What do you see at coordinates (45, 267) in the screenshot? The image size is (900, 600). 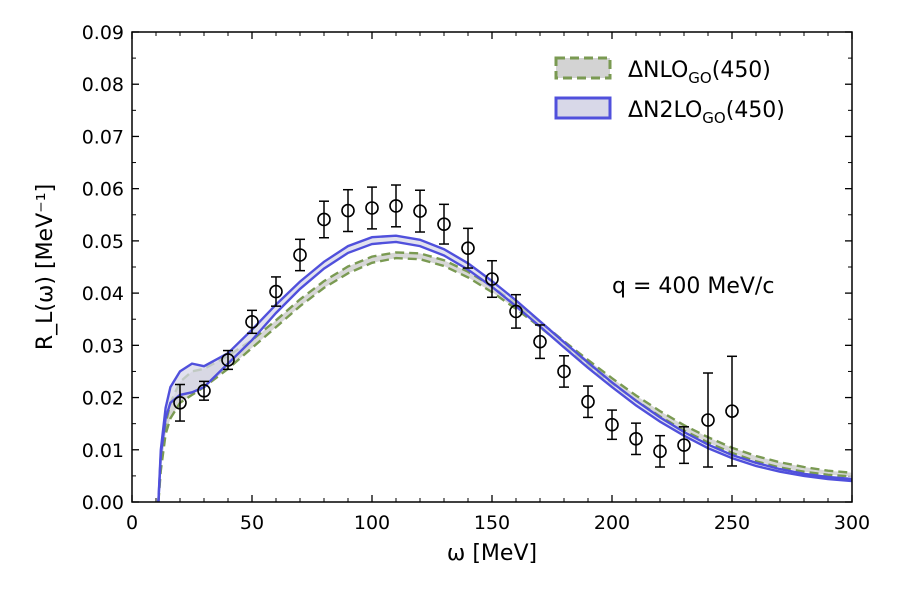 I see `y-axis-label: R_L(ω) [MeV⁻¹]` at bounding box center [45, 267].